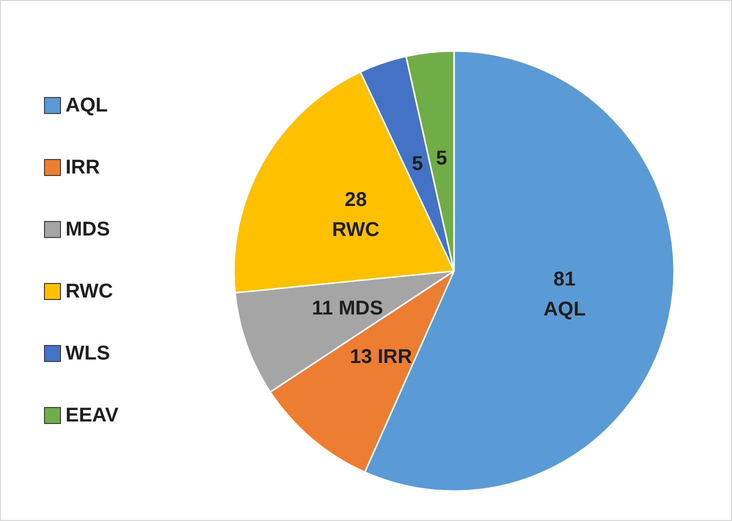 The width and height of the screenshot is (732, 521). I want to click on data-label: 11 MDS, so click(348, 309).